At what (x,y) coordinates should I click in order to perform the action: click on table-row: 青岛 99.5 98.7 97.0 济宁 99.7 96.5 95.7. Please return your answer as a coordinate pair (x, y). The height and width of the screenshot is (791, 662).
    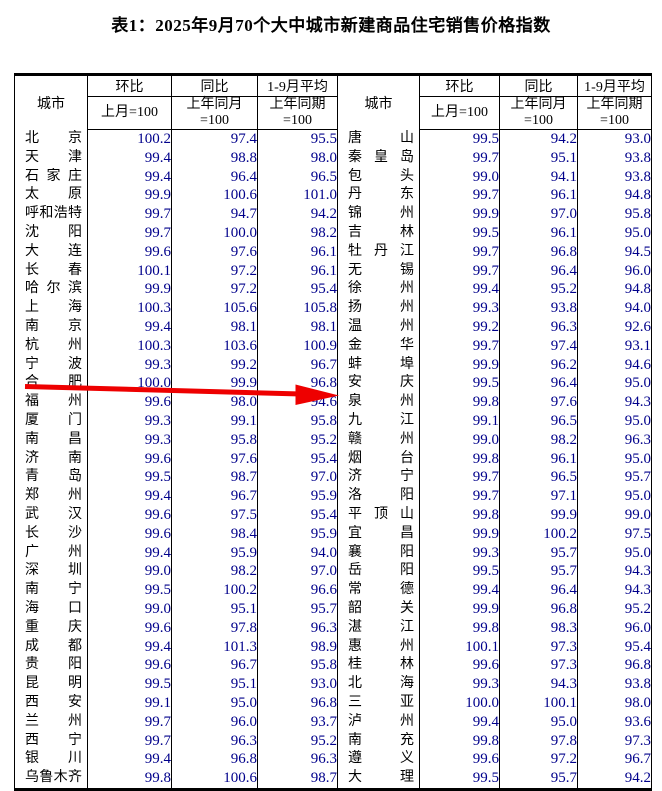
    Looking at the image, I should click on (333, 478).